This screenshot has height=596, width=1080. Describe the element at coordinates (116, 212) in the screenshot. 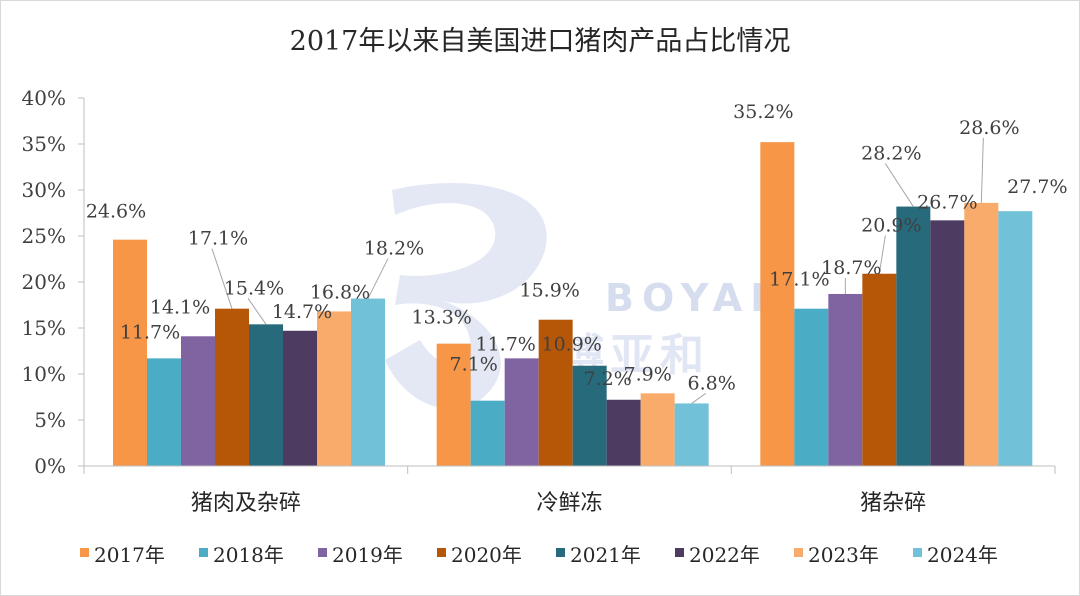

I see `data-label: 24.6%` at that location.